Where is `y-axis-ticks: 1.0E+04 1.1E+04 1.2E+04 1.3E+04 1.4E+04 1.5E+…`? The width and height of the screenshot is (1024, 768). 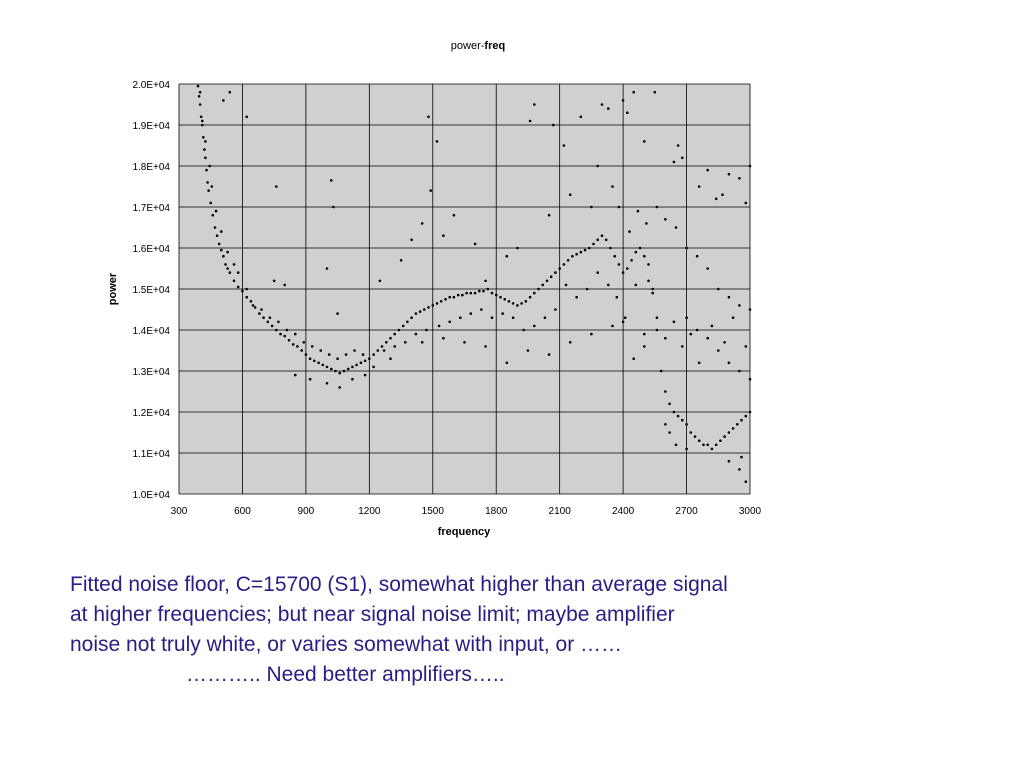
y-axis-ticks: 1.0E+04 1.1E+04 1.2E+04 1.3E+04 1.4E+04 1.5E+… is located at coordinates (151, 290).